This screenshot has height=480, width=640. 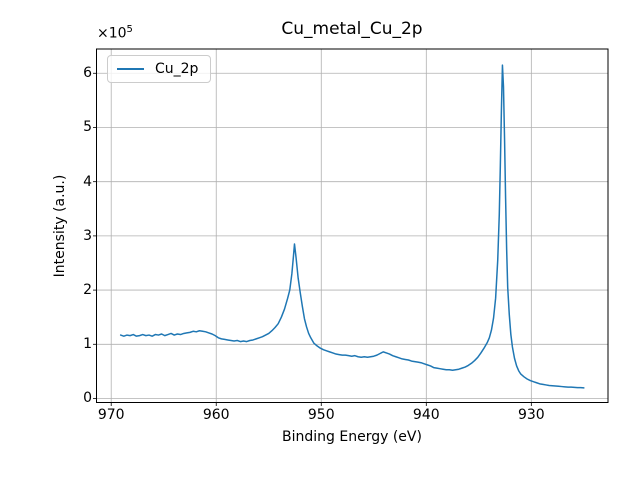 What do you see at coordinates (531, 415) in the screenshot?
I see `x-tick-label: 930` at bounding box center [531, 415].